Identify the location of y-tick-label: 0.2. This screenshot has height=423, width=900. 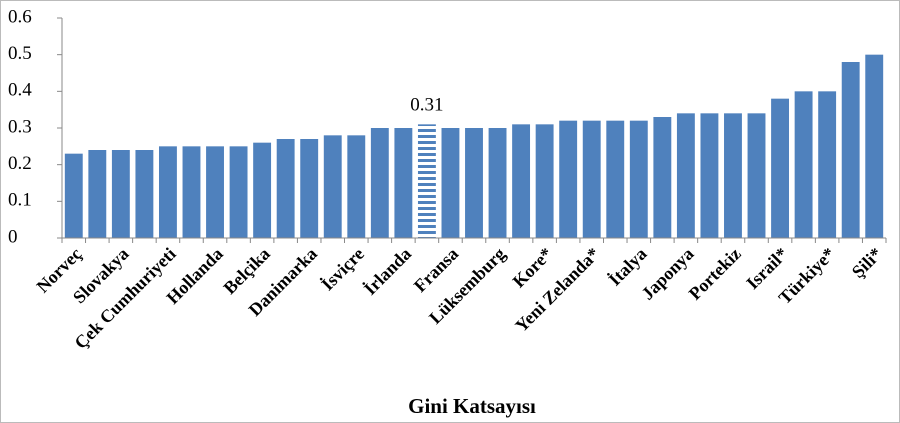
(20, 163).